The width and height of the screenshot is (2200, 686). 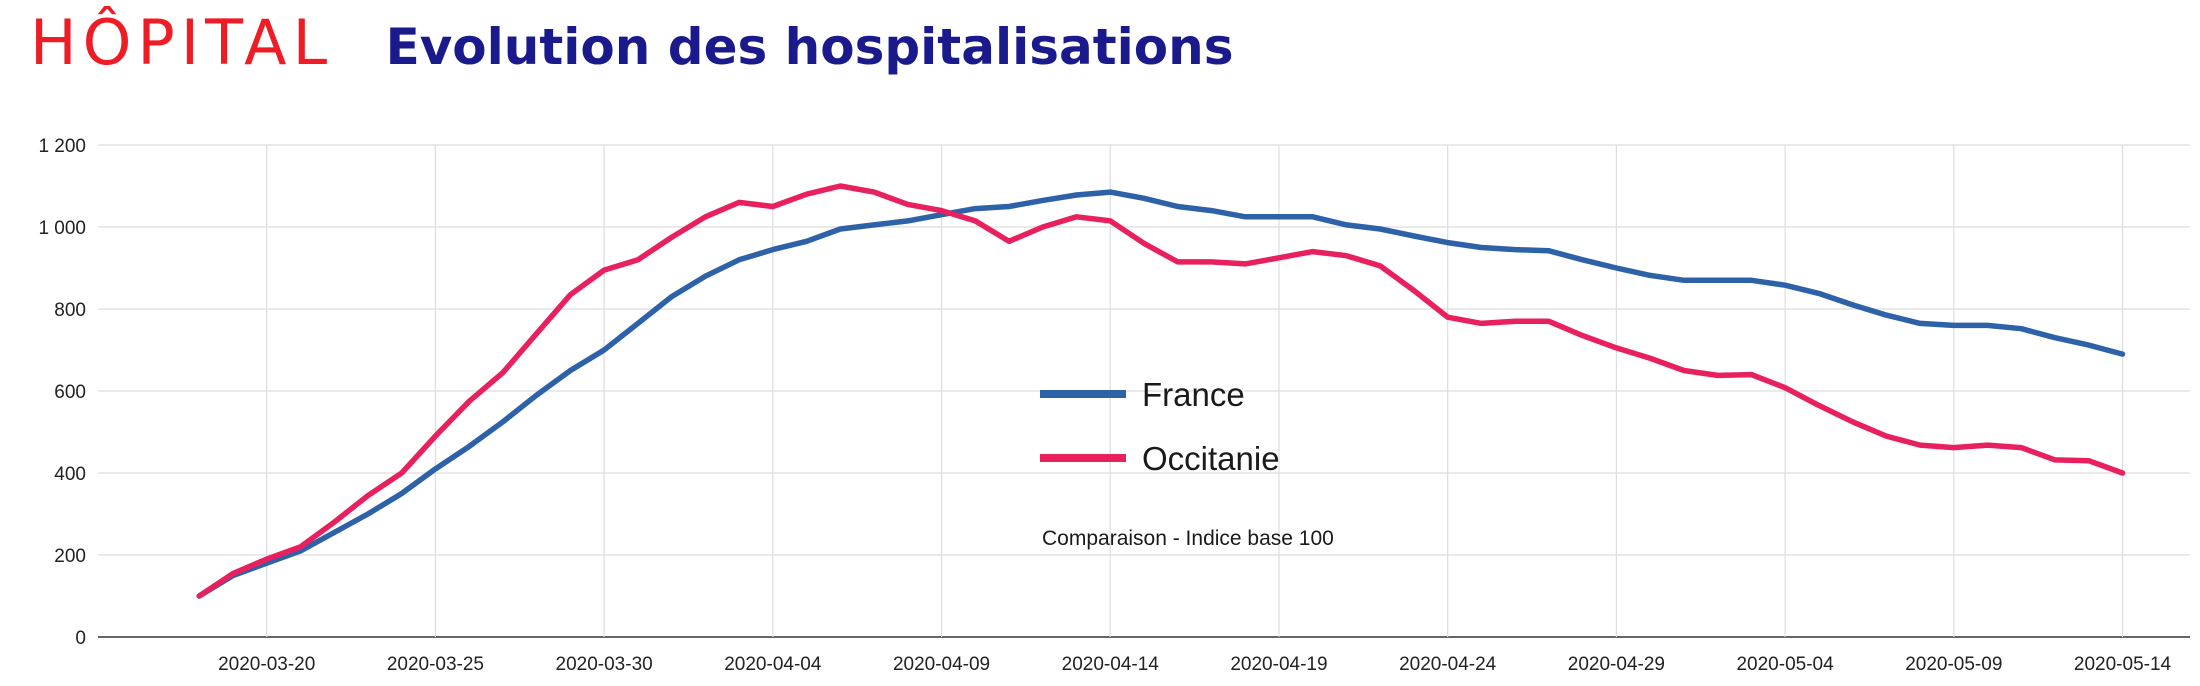 What do you see at coordinates (1278, 664) in the screenshot?
I see `x-tick-label: 2020-04-19` at bounding box center [1278, 664].